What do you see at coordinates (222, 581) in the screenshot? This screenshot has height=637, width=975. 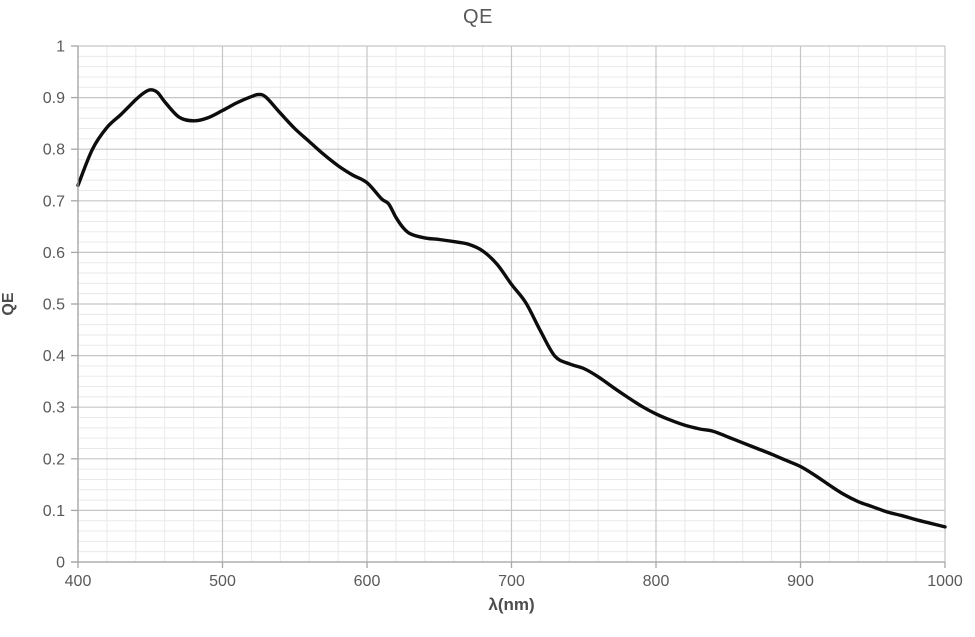 I see `x-tick-label: 500` at bounding box center [222, 581].